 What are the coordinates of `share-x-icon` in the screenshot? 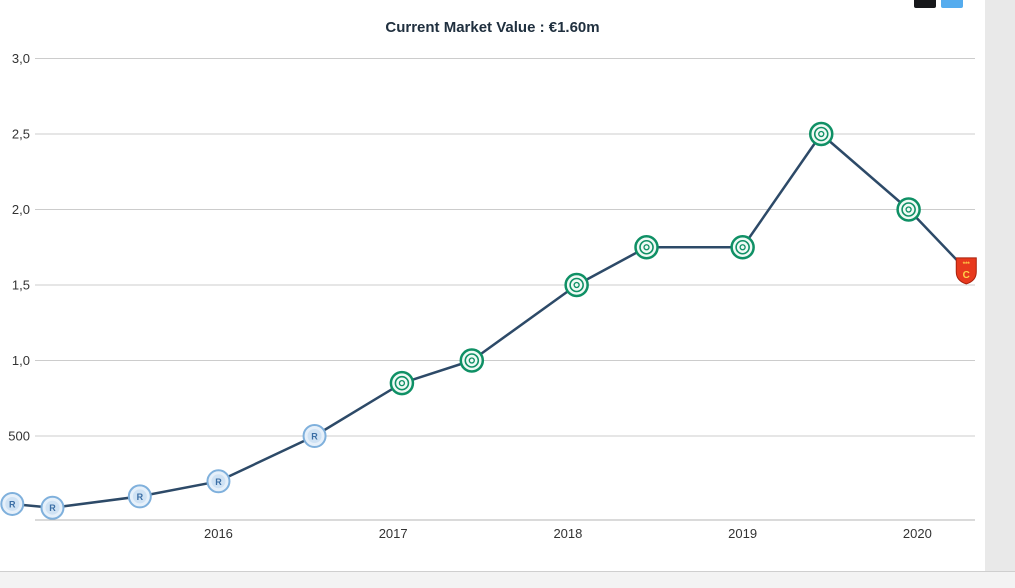 It's located at (925, 4).